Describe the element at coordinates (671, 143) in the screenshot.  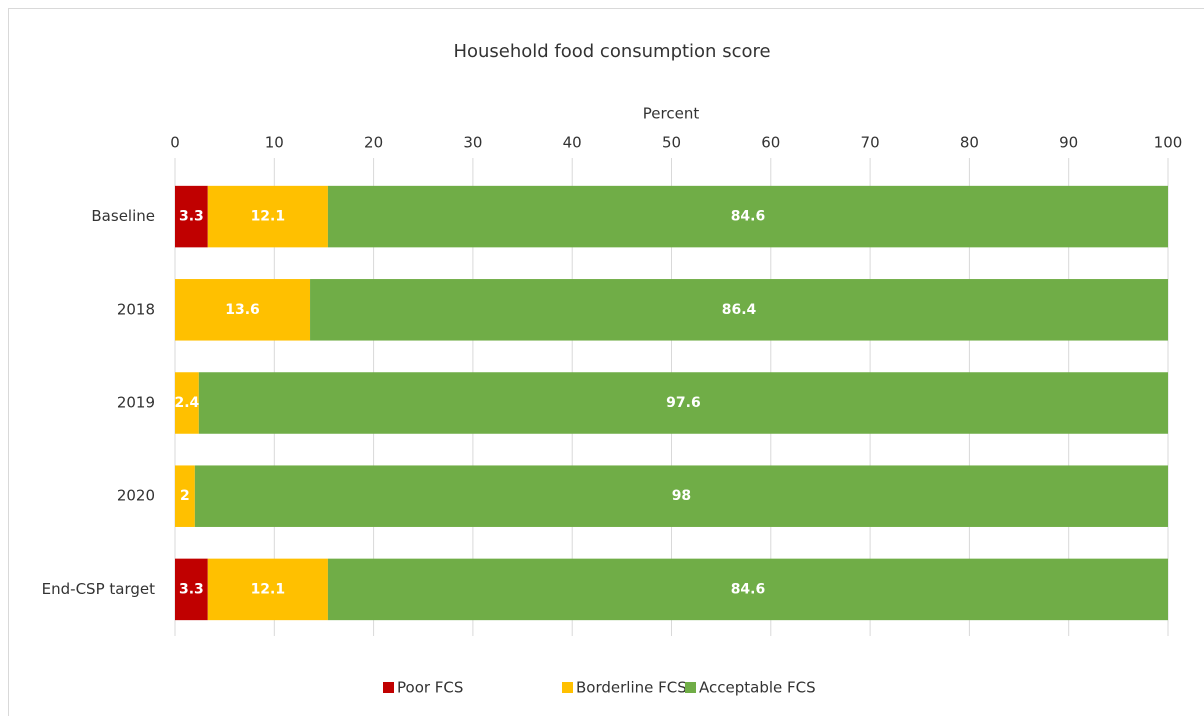
I see `x-tick-label: 50` at that location.